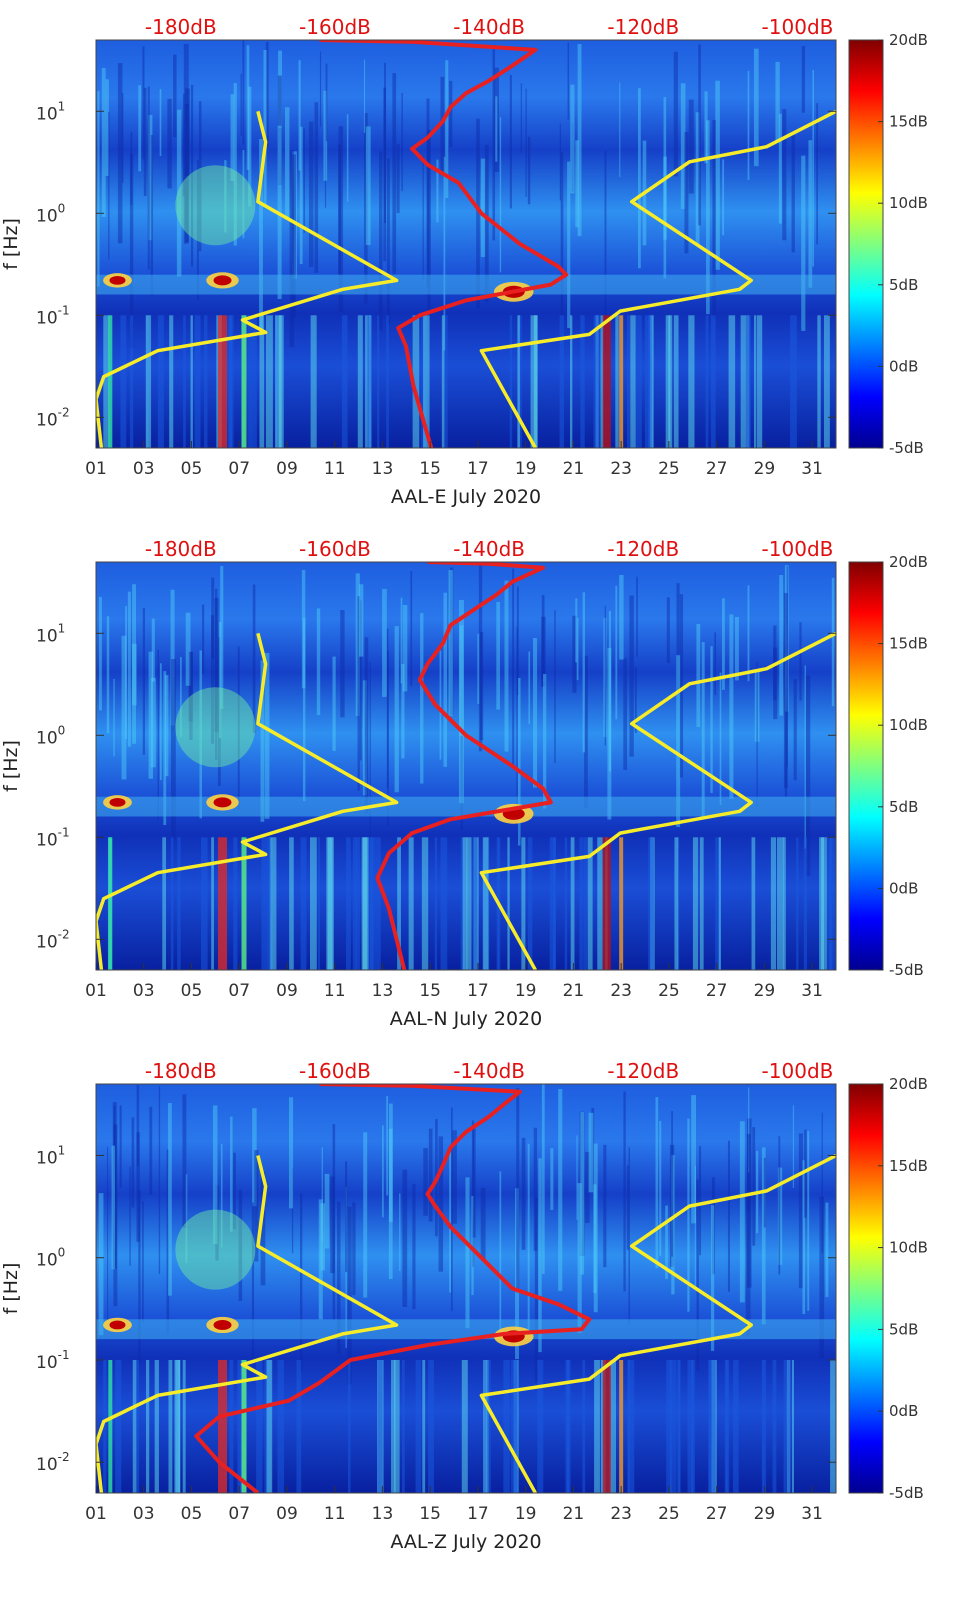 The height and width of the screenshot is (1599, 962). Describe the element at coordinates (466, 1019) in the screenshot. I see `x-axis-label: AAL-N July 2020` at that location.